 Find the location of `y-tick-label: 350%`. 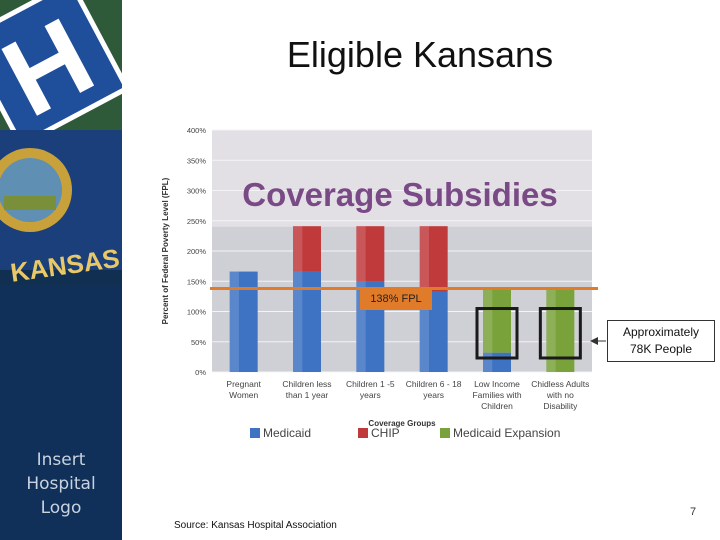

y-tick-label: 350% is located at coordinates (197, 160).